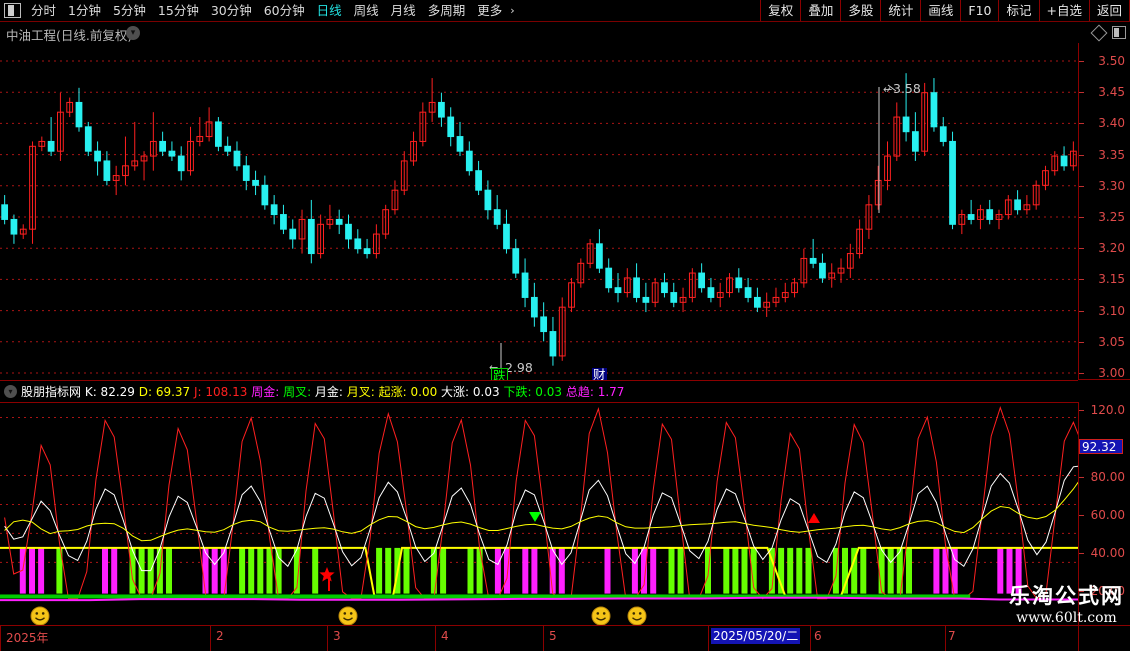 Image resolution: width=1130 pixels, height=651 pixels. Describe the element at coordinates (595, 392) in the screenshot. I see `indicator-field-10: 总趋: 1.77` at that location.